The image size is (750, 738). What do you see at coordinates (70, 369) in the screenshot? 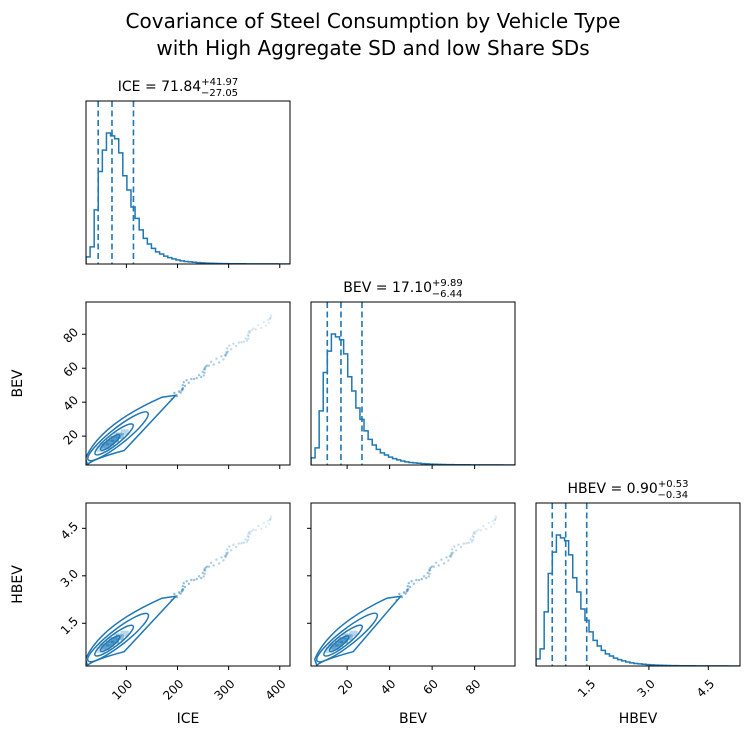
I see `ytick-label-bev-2: 60` at bounding box center [70, 369].